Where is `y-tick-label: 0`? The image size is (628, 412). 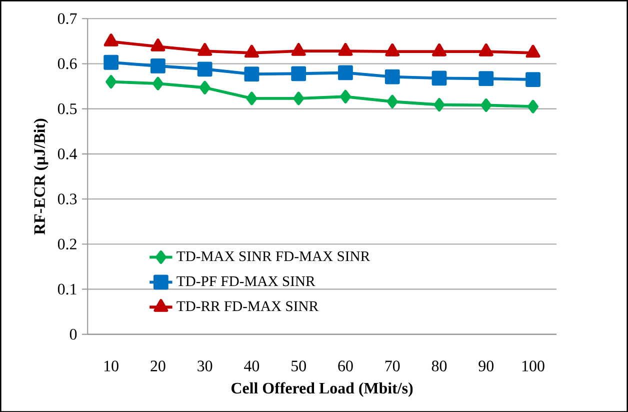 y-tick-label: 0 is located at coordinates (73, 334).